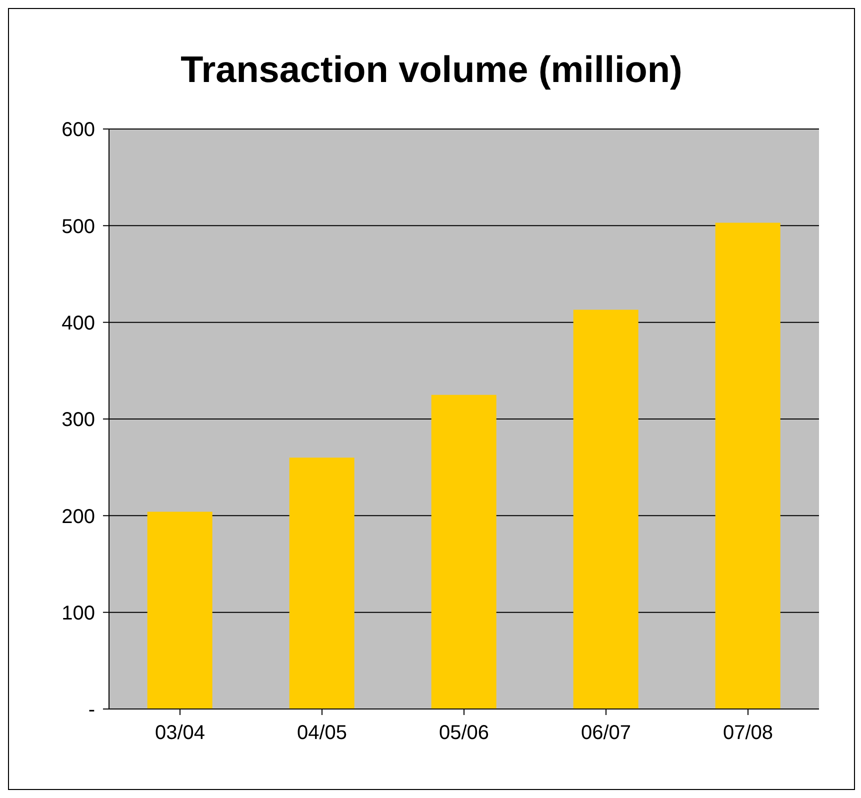 This screenshot has width=861, height=798. What do you see at coordinates (180, 733) in the screenshot?
I see `x-tick-label: 03/04` at bounding box center [180, 733].